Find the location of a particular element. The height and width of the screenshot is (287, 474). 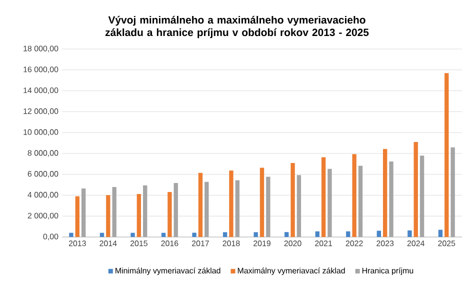

chart-title: Vývoj minimálneho a maximálneho vymeriavacieho základu a hranice príjmu v období rokov 2013 - 2025 is located at coordinates (237, 27).